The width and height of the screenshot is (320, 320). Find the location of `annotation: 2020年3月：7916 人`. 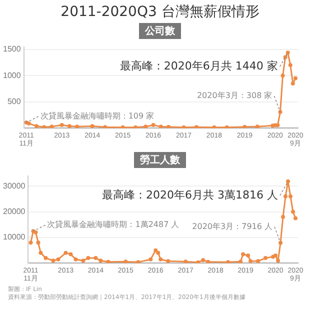

annotation: 2020年3月：7916 人 is located at coordinates (232, 226).